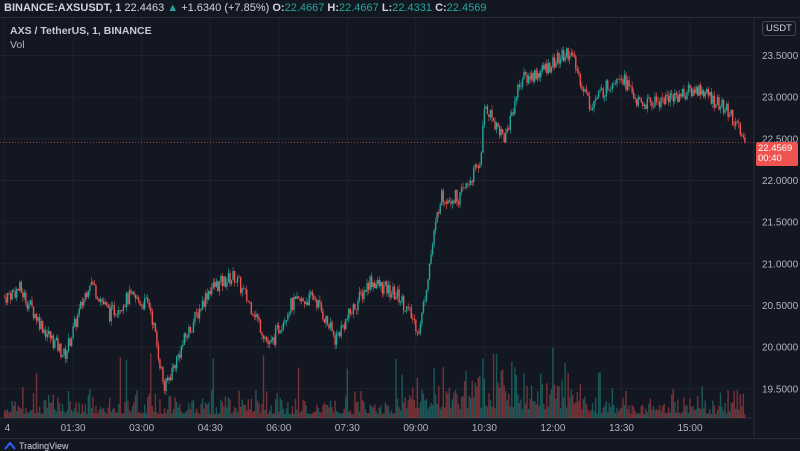 The width and height of the screenshot is (800, 451). What do you see at coordinates (779, 28) in the screenshot?
I see `currency-unit-button: USDT` at bounding box center [779, 28].